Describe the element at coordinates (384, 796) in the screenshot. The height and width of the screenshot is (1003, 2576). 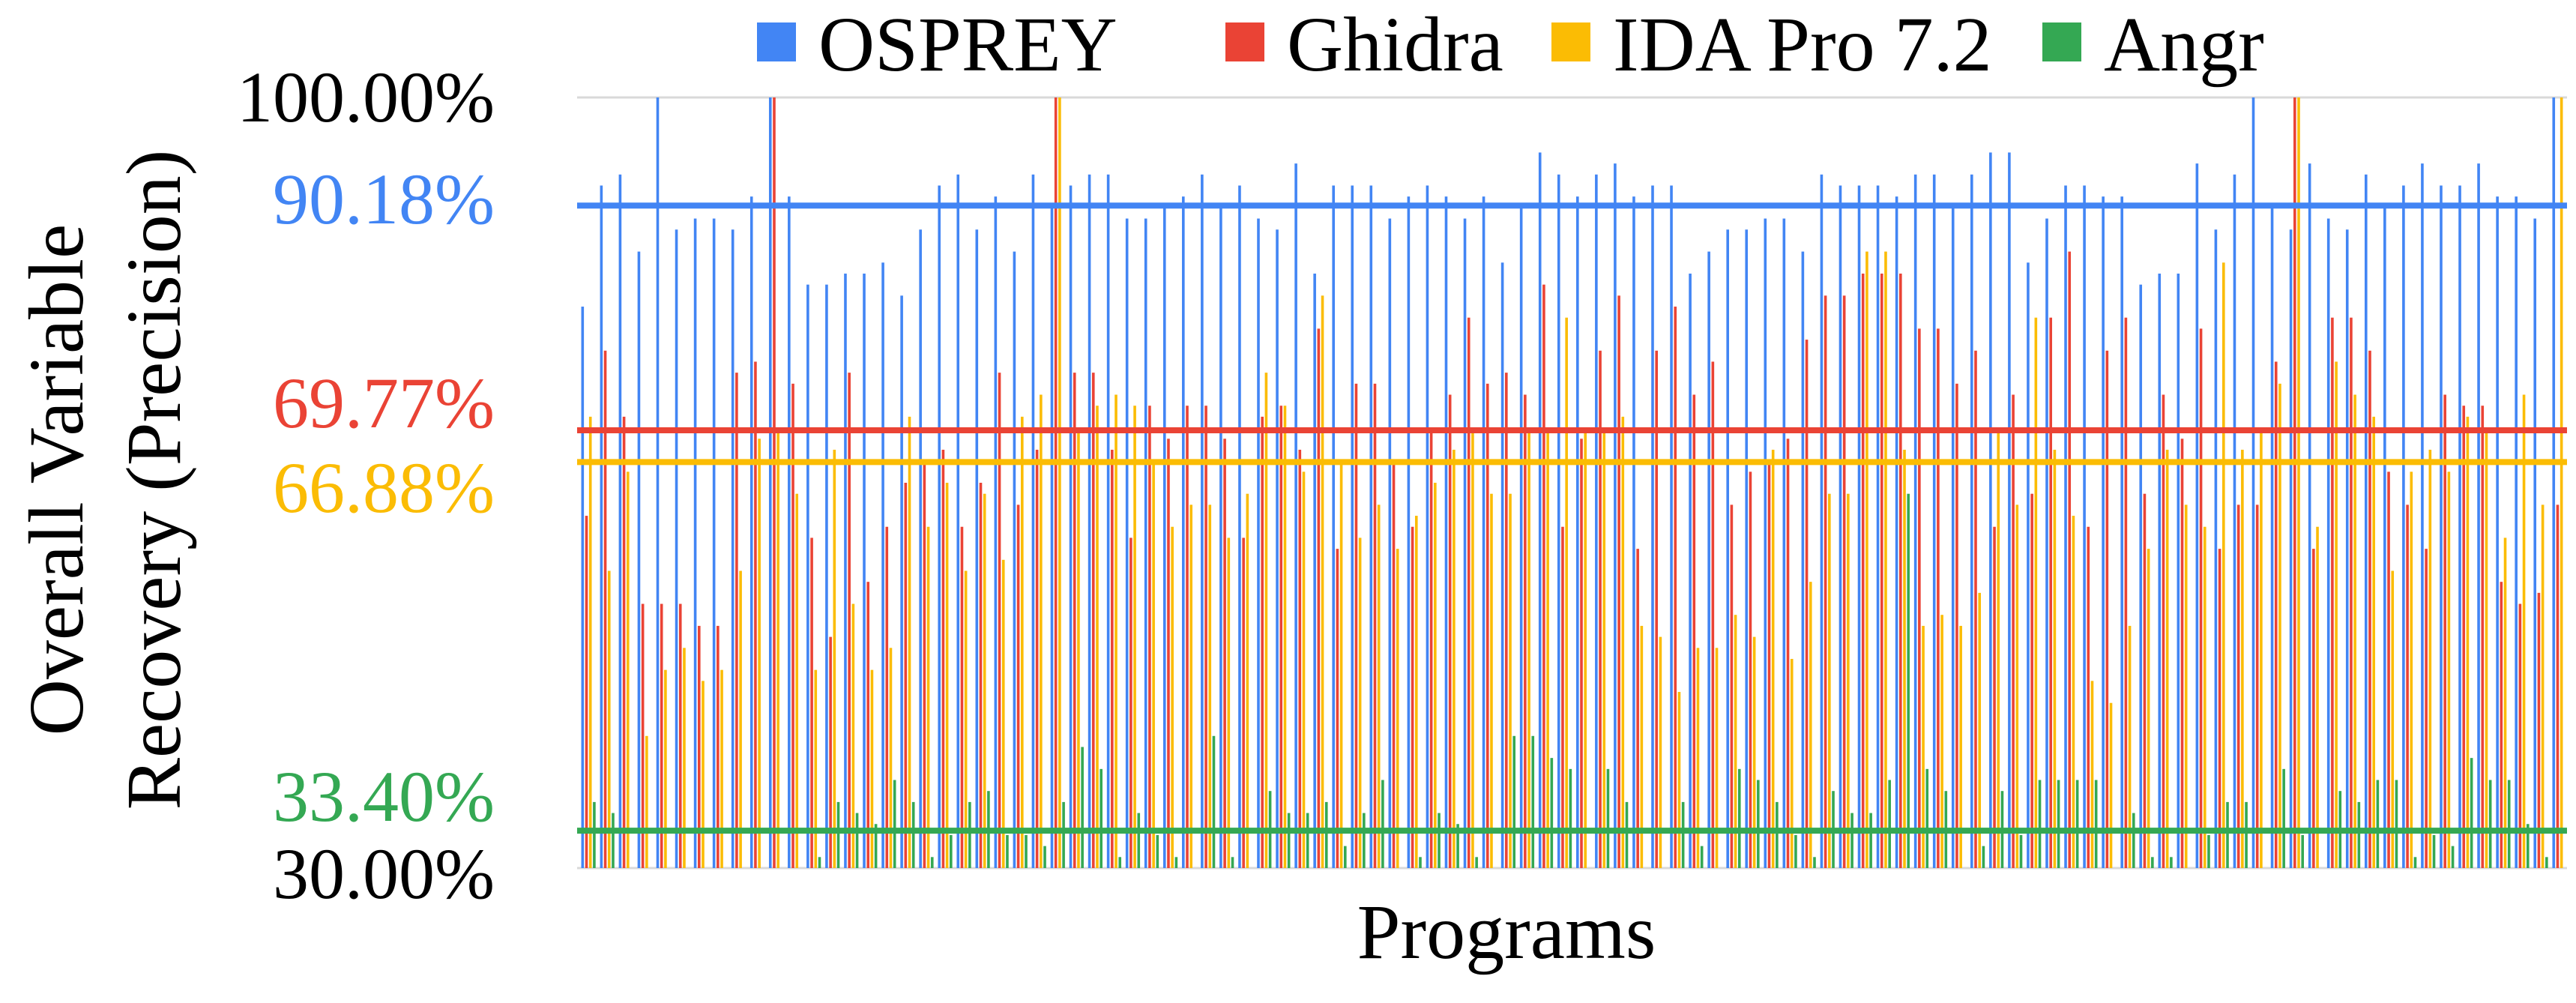
I see `average-label-angr: 33.40%` at that location.